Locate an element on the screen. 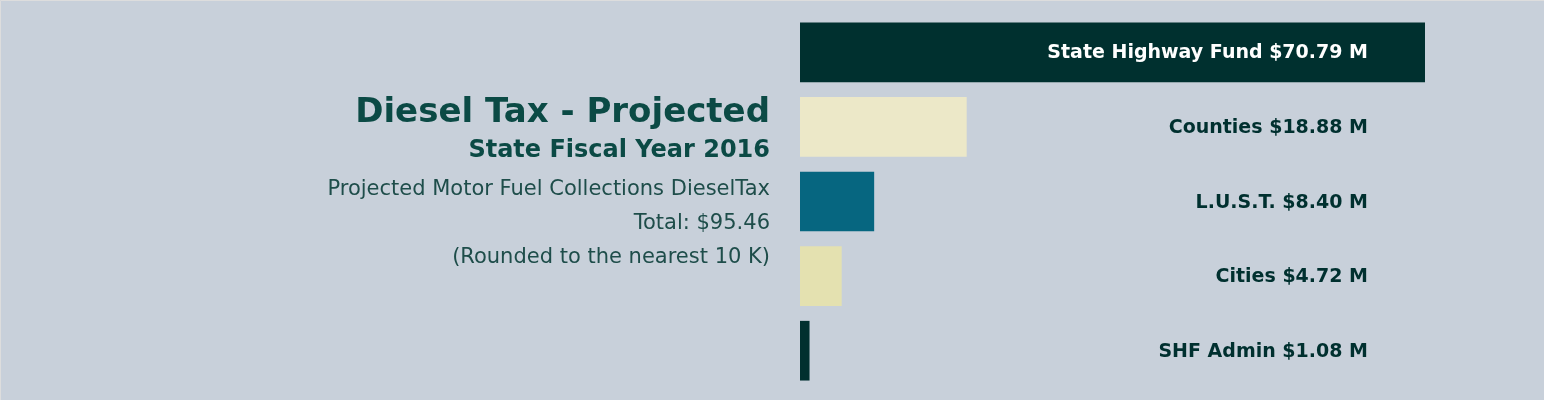 The height and width of the screenshot is (400, 1544). text: Diesel Tax - Projected is located at coordinates (562, 110).